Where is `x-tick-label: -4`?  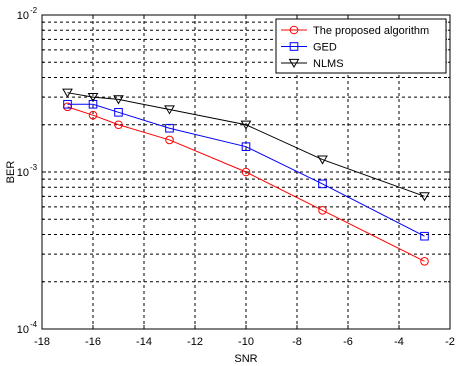 x-tick-label: -4 is located at coordinates (399, 342).